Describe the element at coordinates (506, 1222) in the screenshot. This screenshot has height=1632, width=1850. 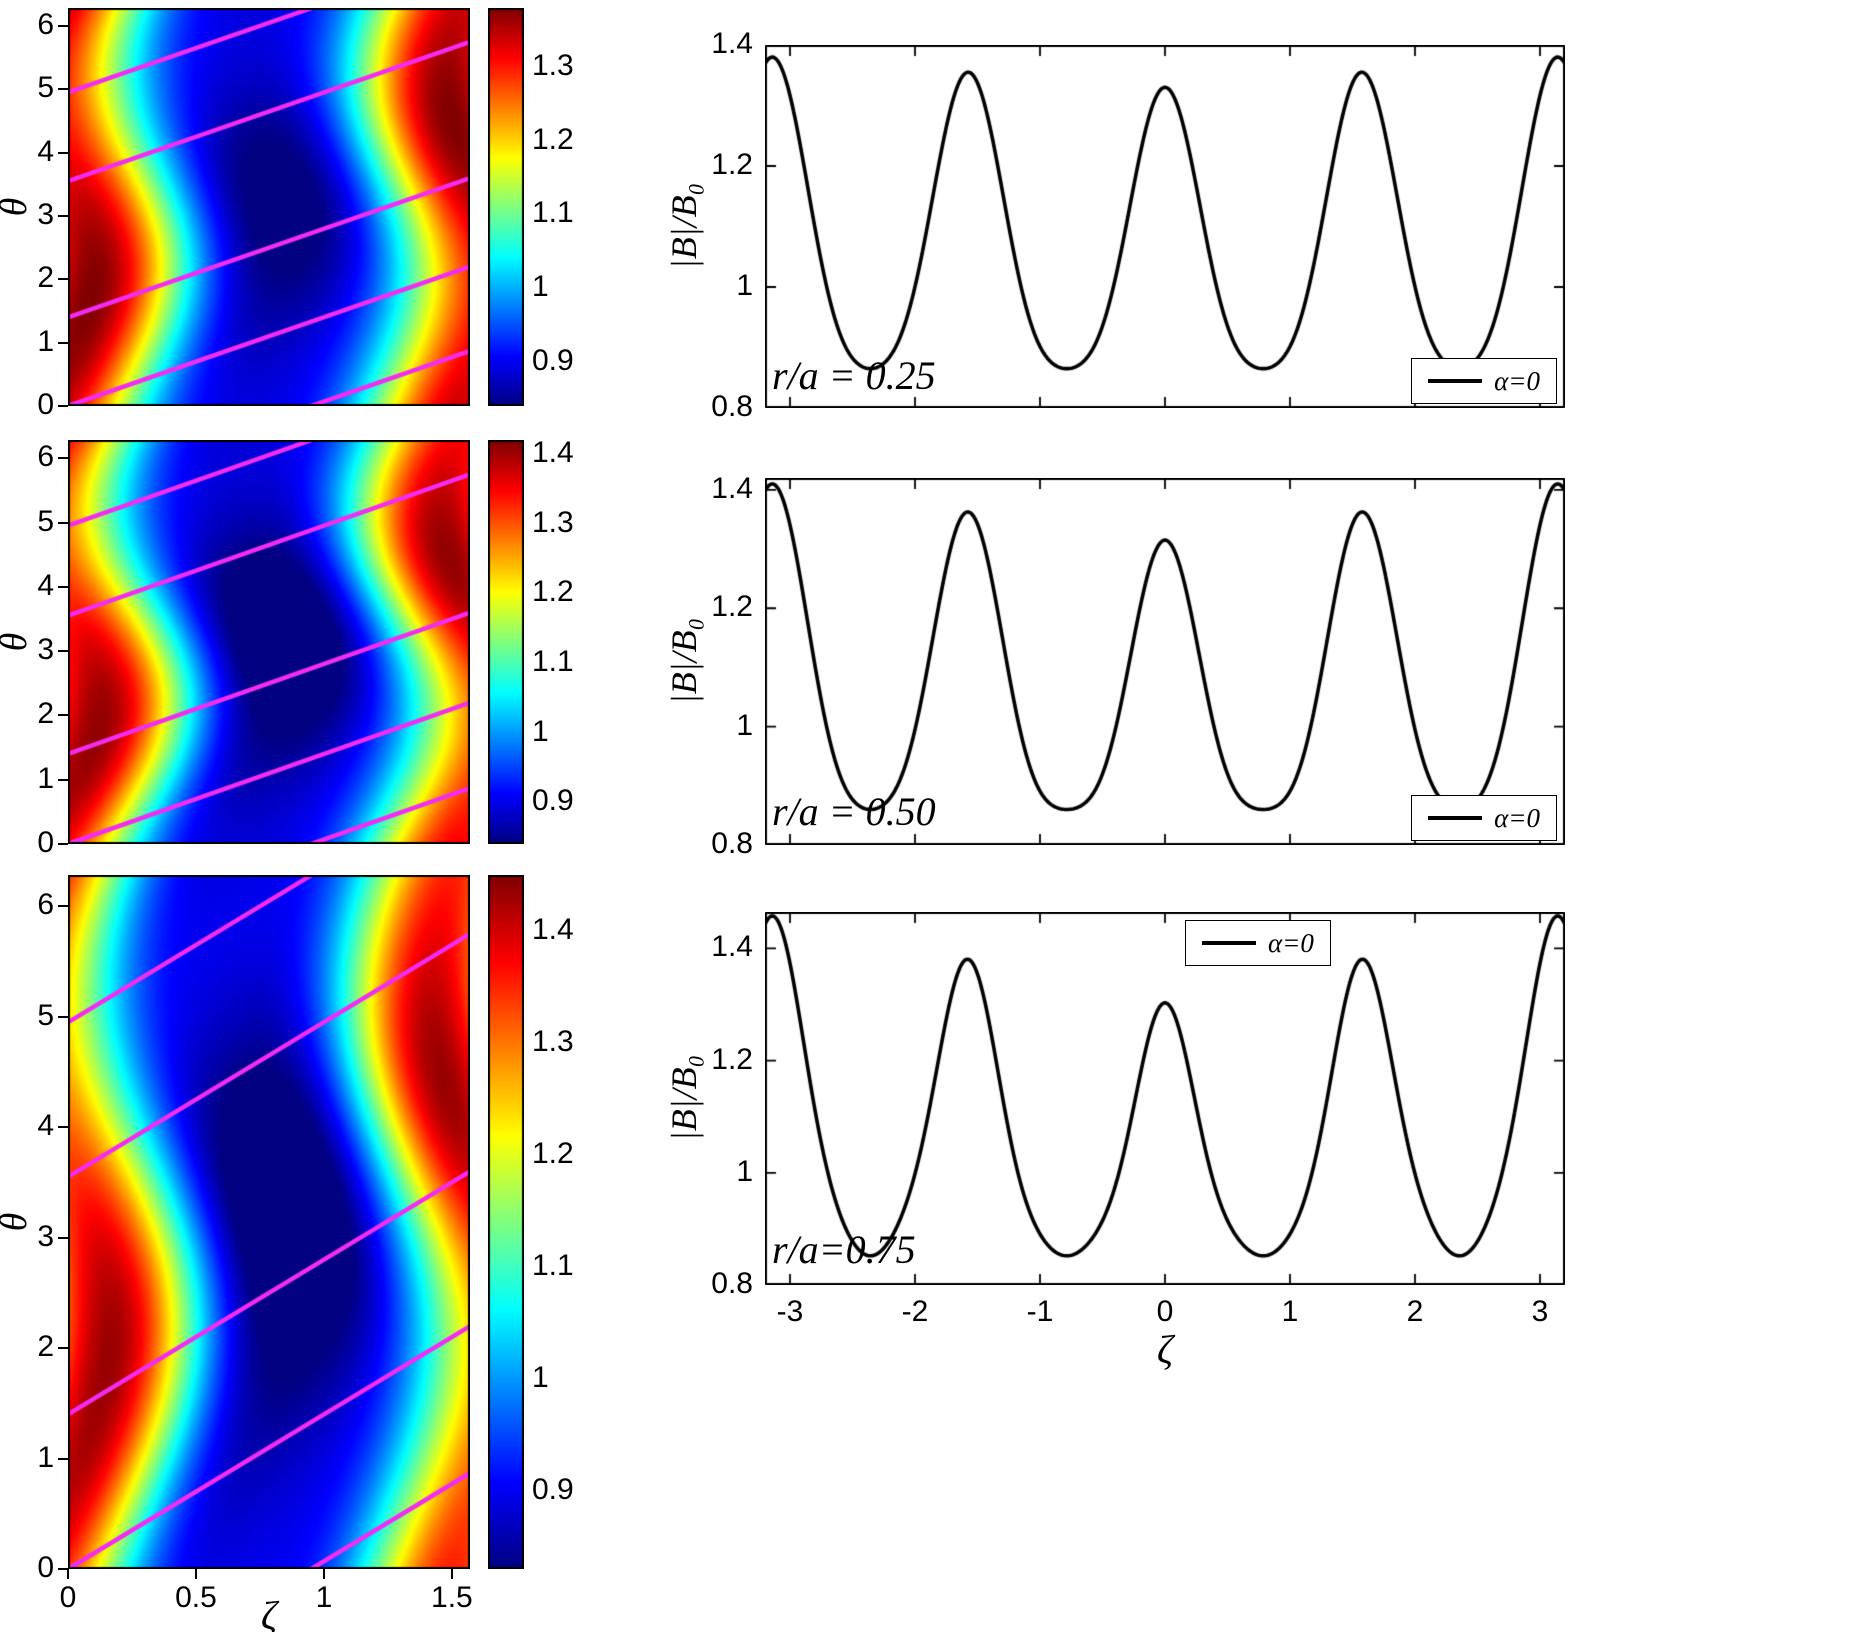
I see `colorbar-r075` at that location.